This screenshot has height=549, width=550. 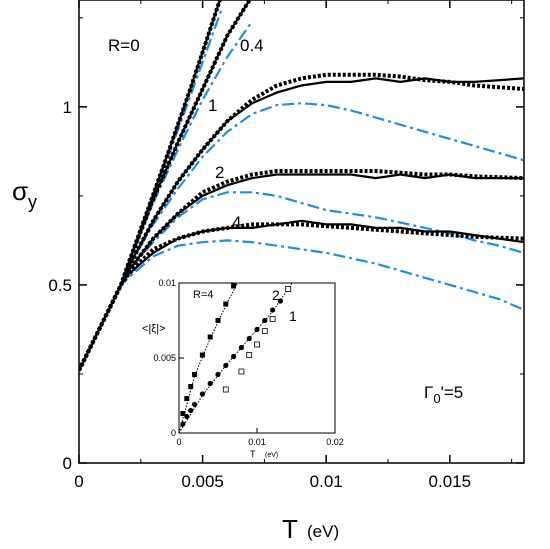 I want to click on inset-y-tick-label: 0.005, so click(x=164, y=358).